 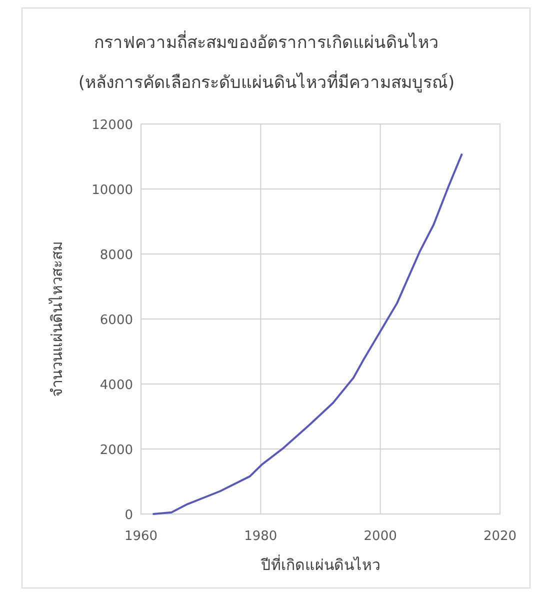 I want to click on chart-subtitle: (หลังการคัดเลือกระดับแผ่นดินไหวที่มีความสมบูรณ์), so click(x=266, y=81).